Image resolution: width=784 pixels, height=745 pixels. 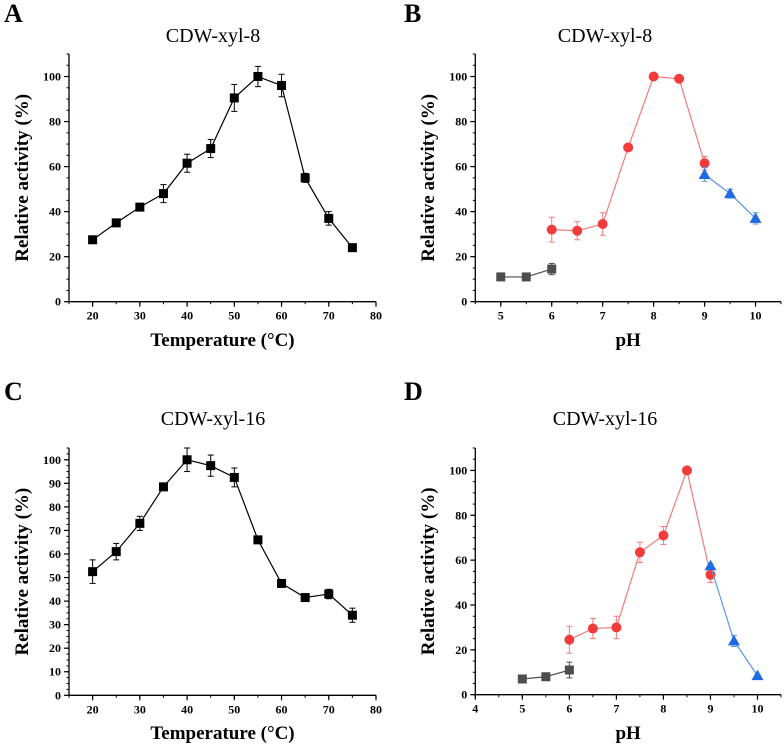 What do you see at coordinates (501, 316) in the screenshot?
I see `x-tick-label: 5` at bounding box center [501, 316].